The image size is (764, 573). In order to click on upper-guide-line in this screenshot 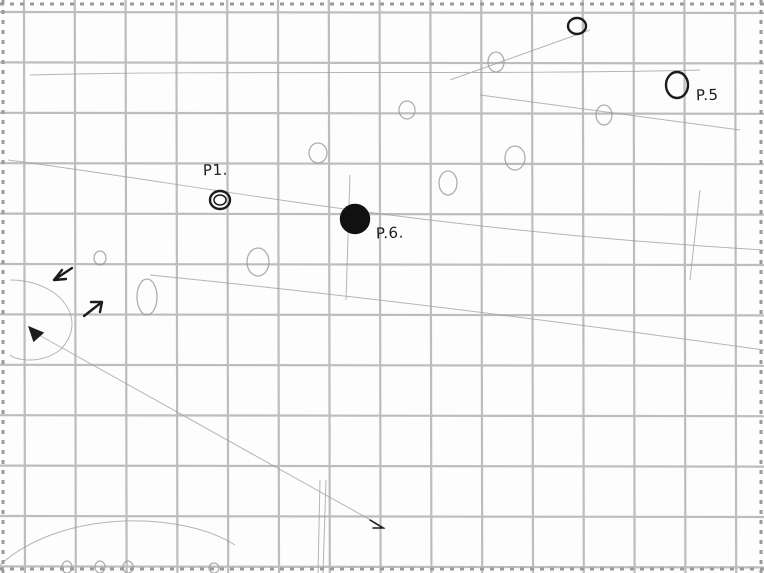, I will do `click(520, 55)`.